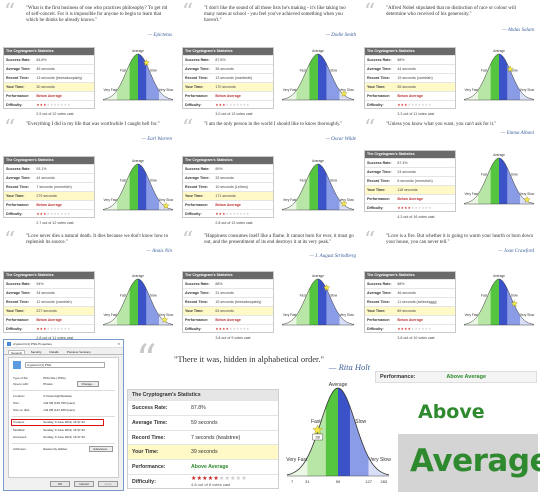 This screenshot has width=540, height=494. What do you see at coordinates (54, 302) in the screenshot?
I see `value-record: 12 seconds (camtrish)` at bounding box center [54, 302].